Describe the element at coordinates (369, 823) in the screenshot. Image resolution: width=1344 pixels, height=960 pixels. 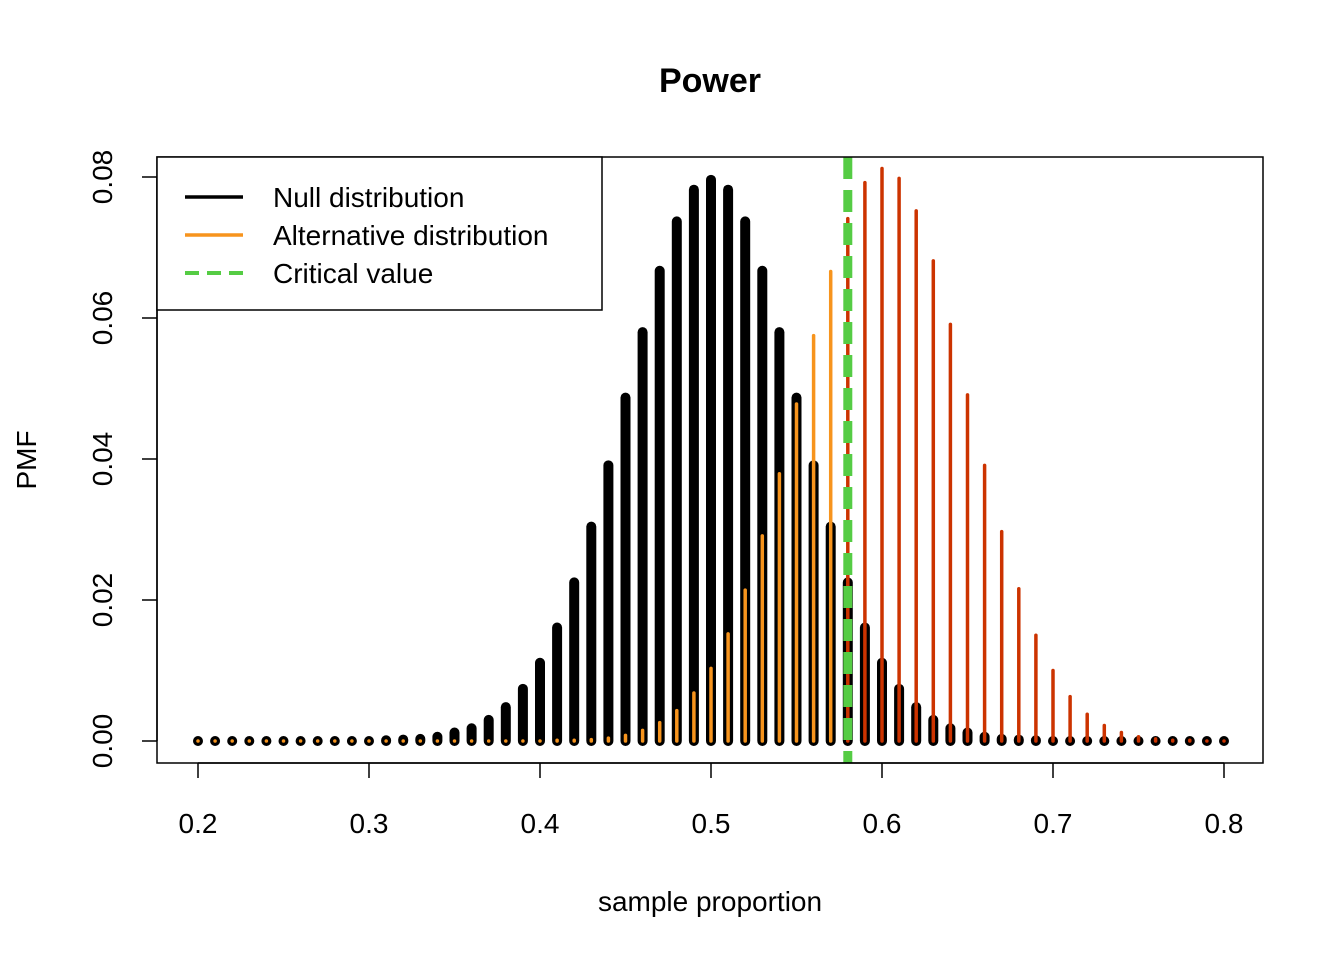
I see `x-tick-label: 0.3` at that location.